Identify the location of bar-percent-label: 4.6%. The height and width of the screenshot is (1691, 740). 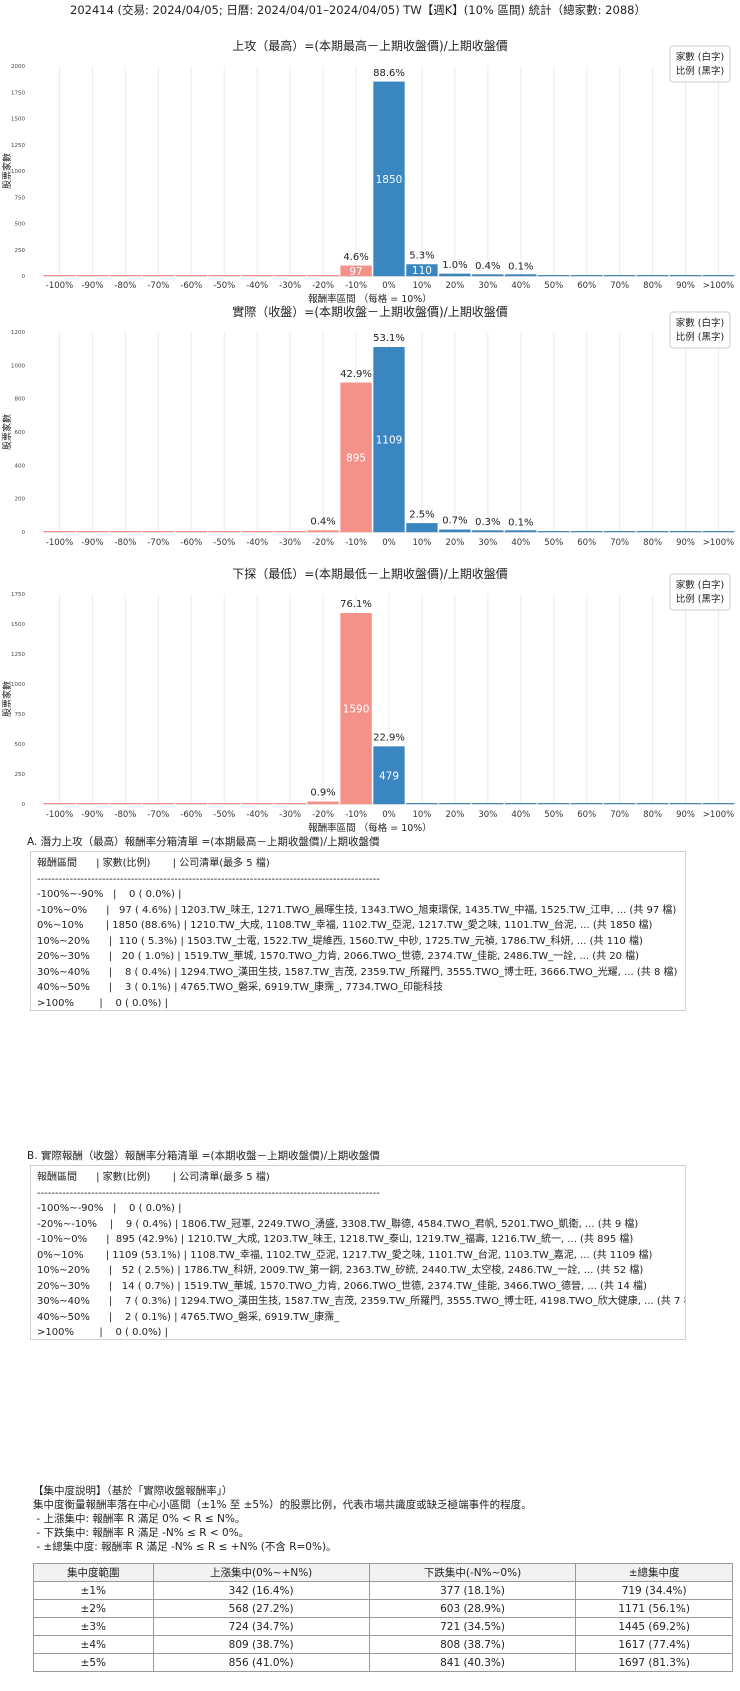
(355, 257).